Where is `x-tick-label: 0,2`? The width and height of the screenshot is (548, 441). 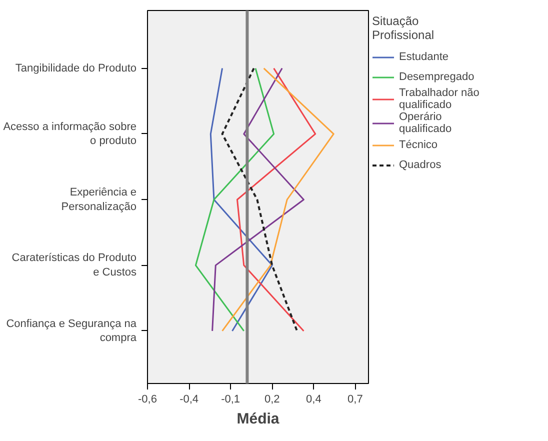
x-tick-label: 0,2 is located at coordinates (272, 400).